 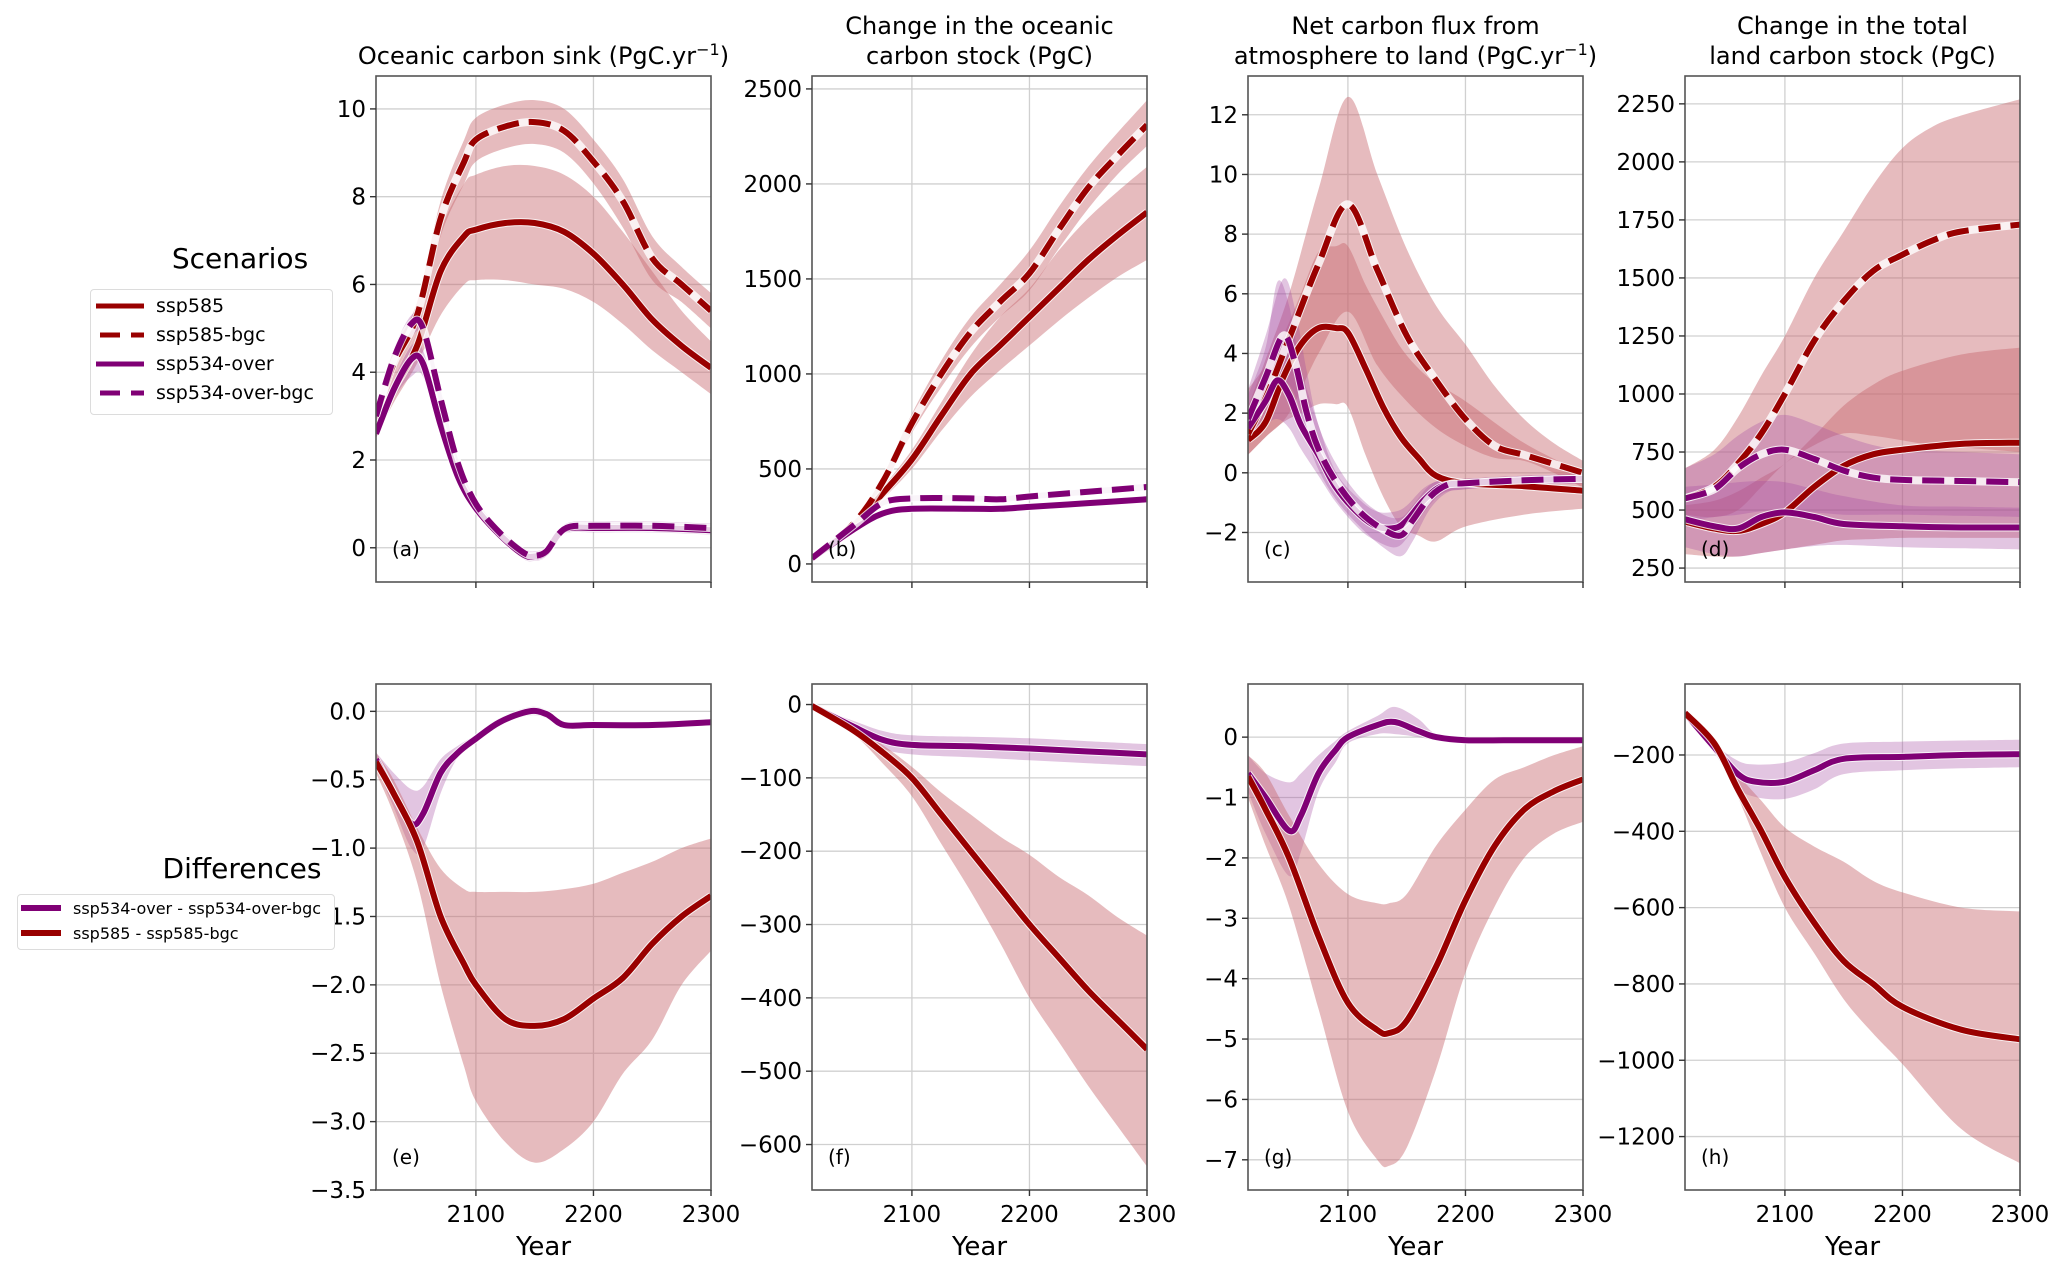 What do you see at coordinates (1221, 1100) in the screenshot?
I see `y-tick-label: −6` at bounding box center [1221, 1100].